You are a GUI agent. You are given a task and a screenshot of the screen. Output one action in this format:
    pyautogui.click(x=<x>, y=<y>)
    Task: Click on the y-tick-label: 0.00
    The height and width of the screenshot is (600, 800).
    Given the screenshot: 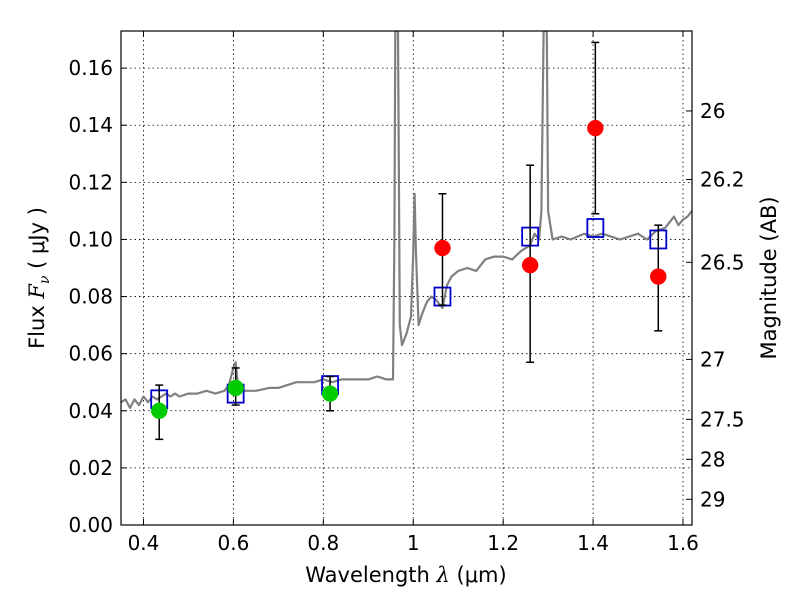 What is the action you would take?
    pyautogui.click(x=90, y=525)
    